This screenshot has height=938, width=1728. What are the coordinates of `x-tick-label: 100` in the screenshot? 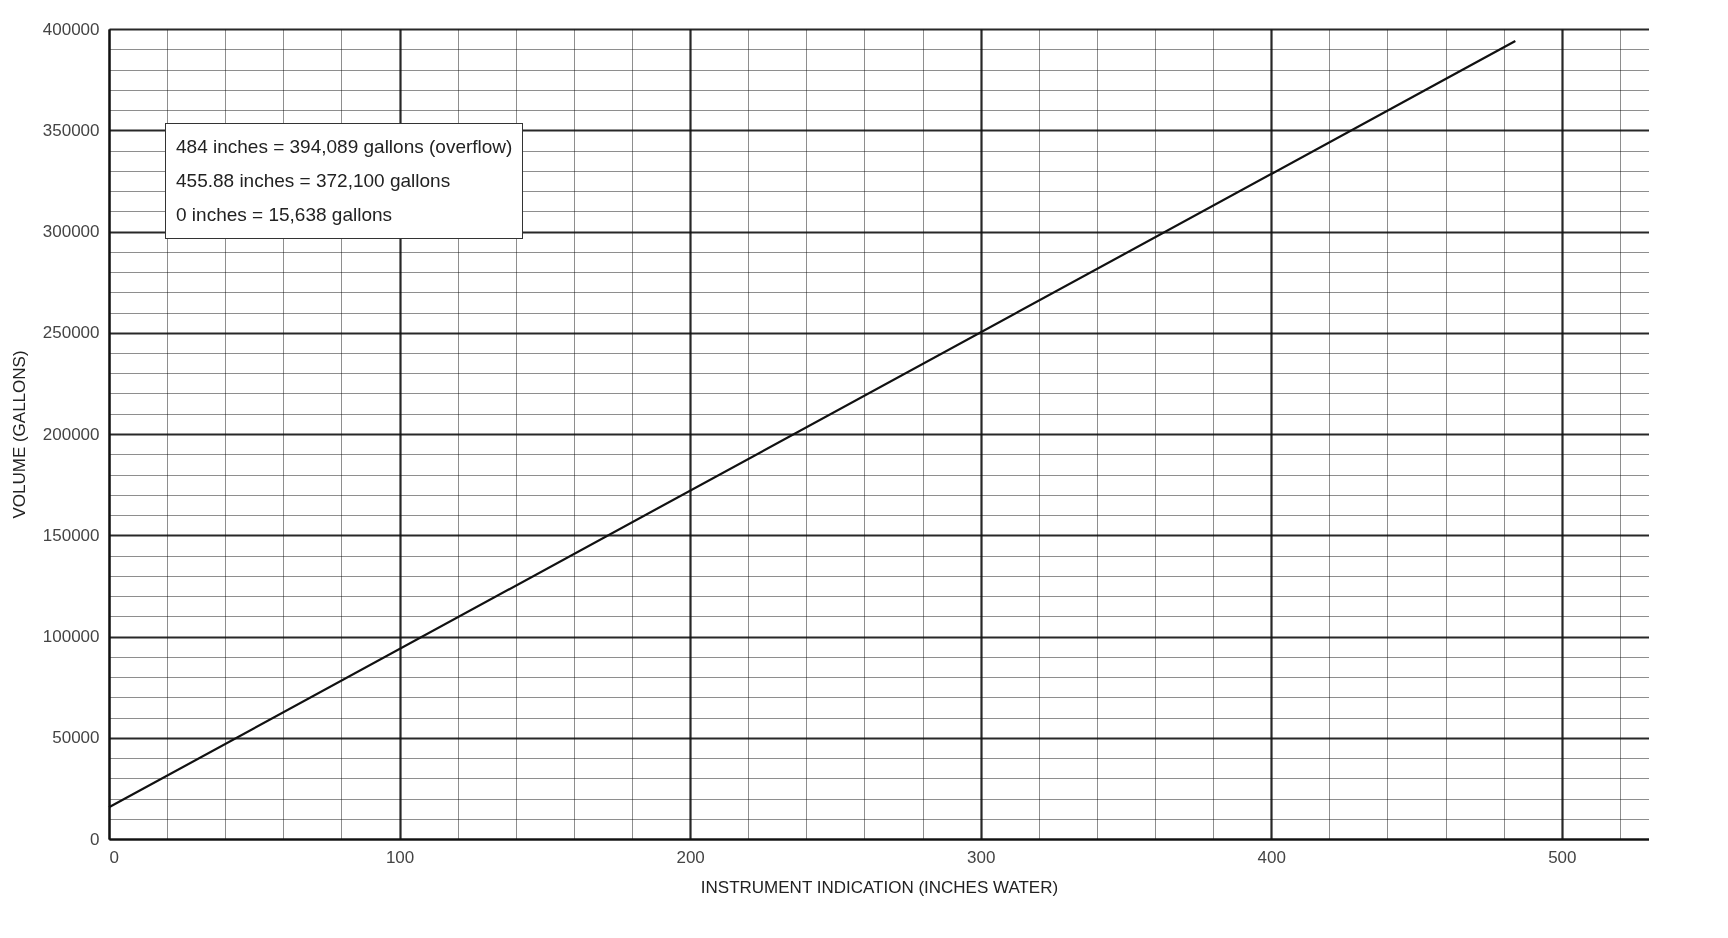 It's located at (400, 857).